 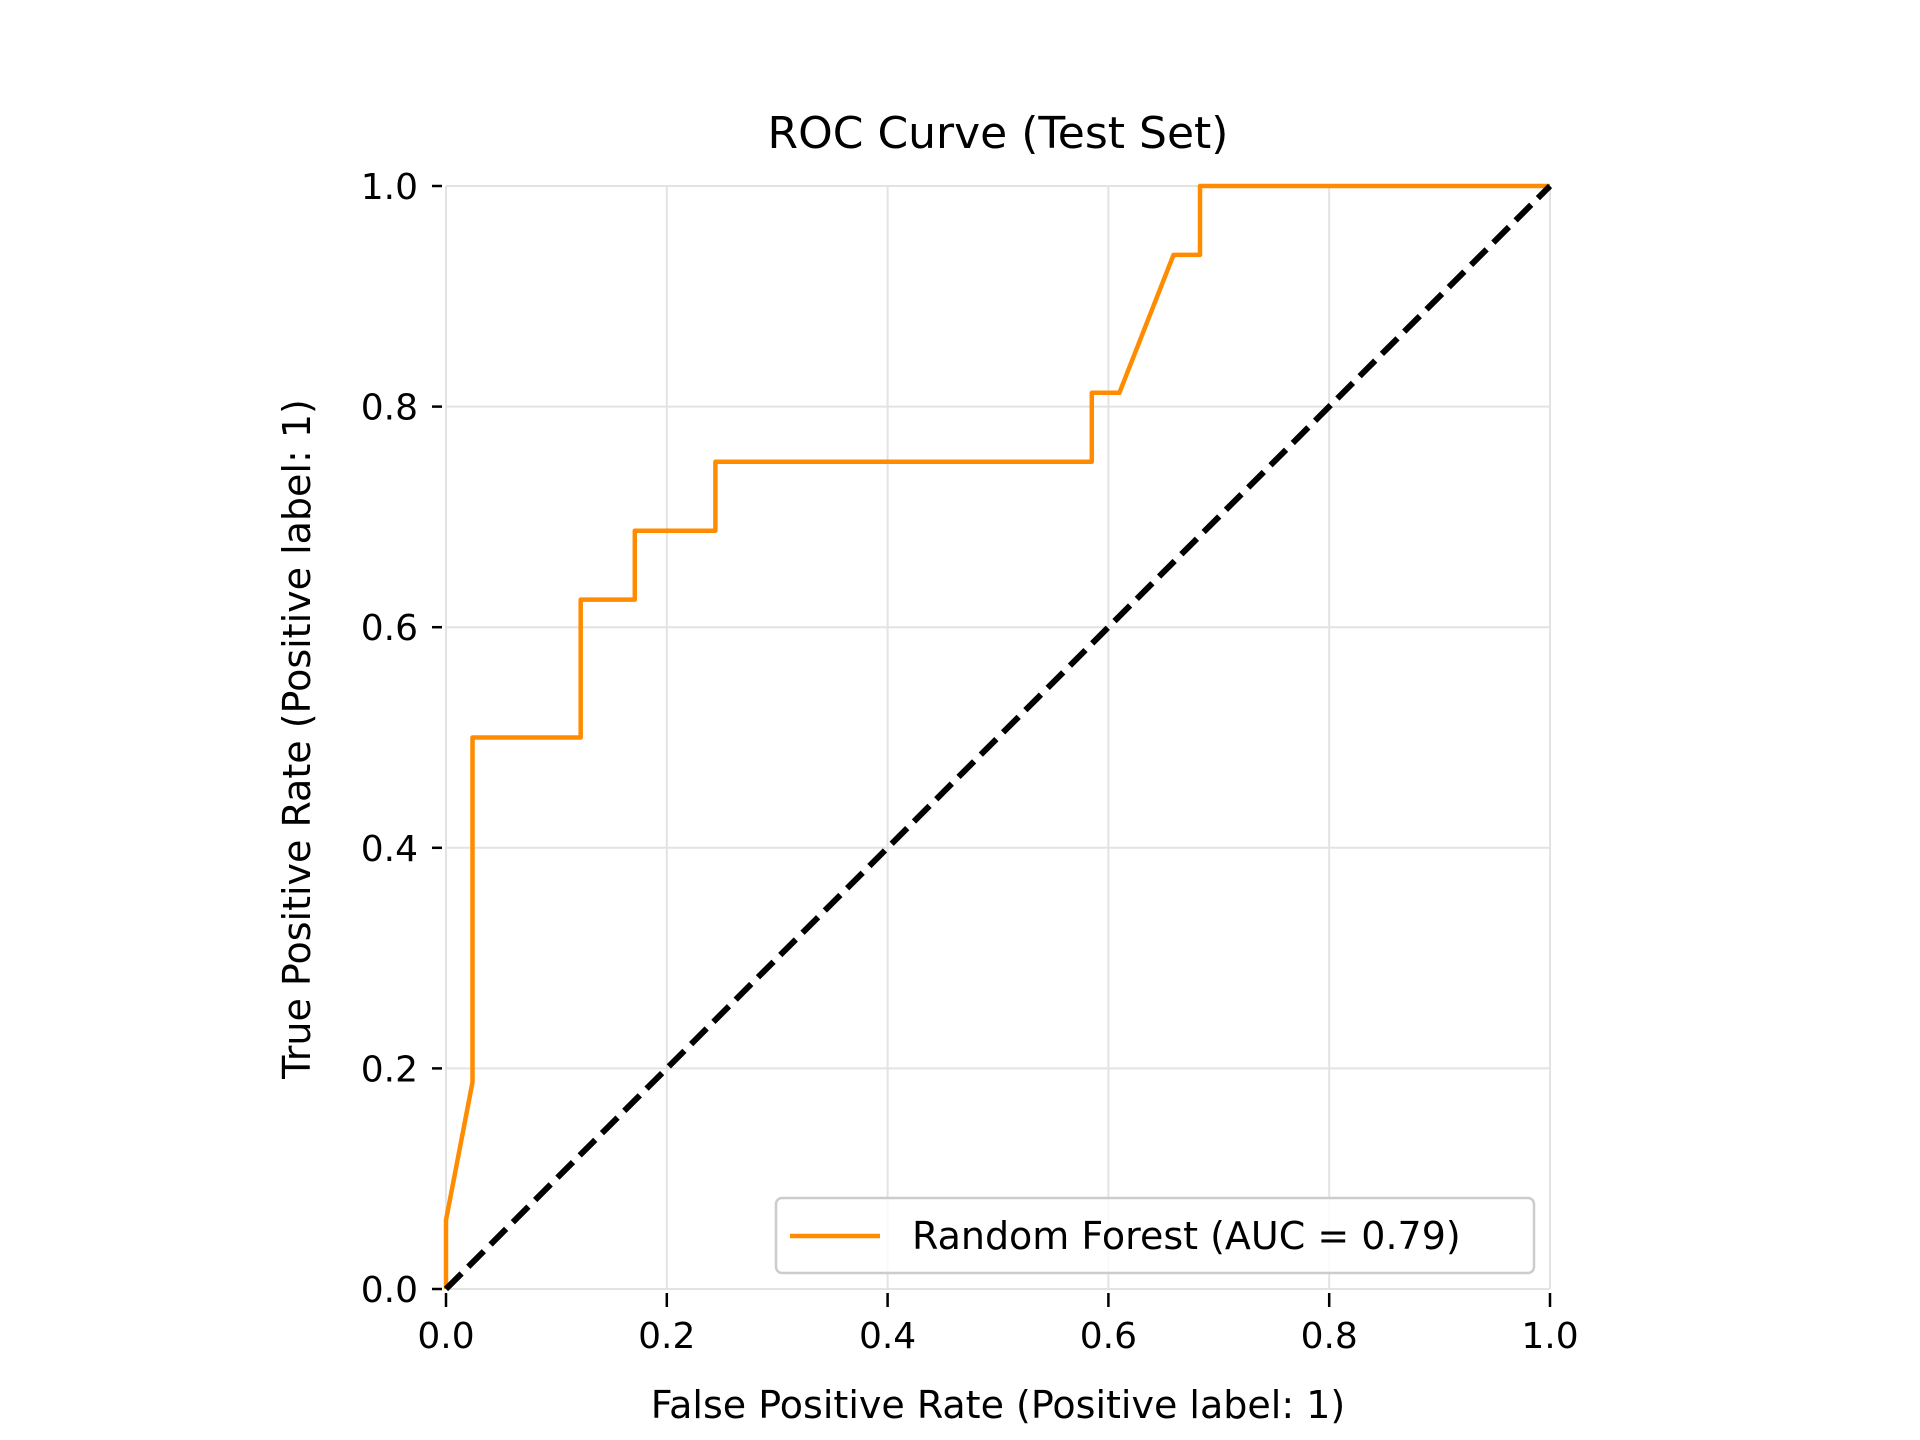 What do you see at coordinates (389, 408) in the screenshot?
I see `y-tick-label: 0.8` at bounding box center [389, 408].